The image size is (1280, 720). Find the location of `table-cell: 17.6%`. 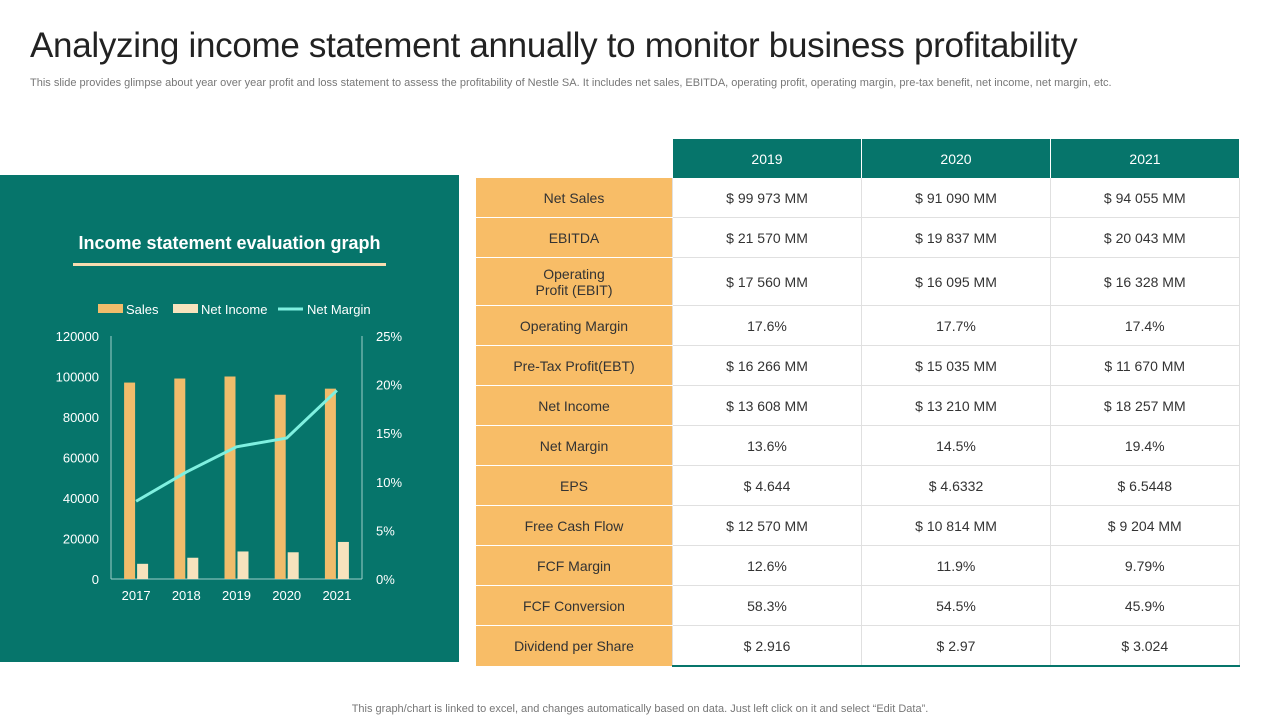

table-cell: 17.6% is located at coordinates (767, 325).